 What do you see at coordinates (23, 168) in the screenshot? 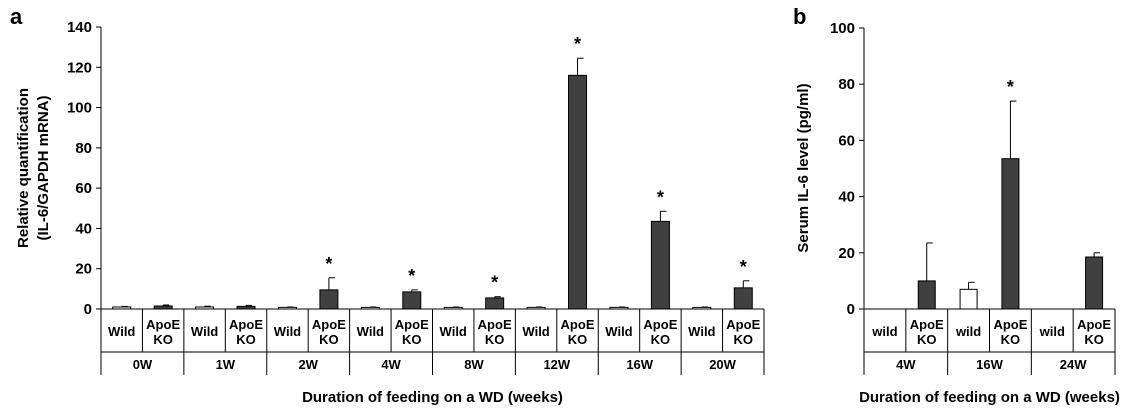
I see `y-axis-label: Relative quantification` at bounding box center [23, 168].